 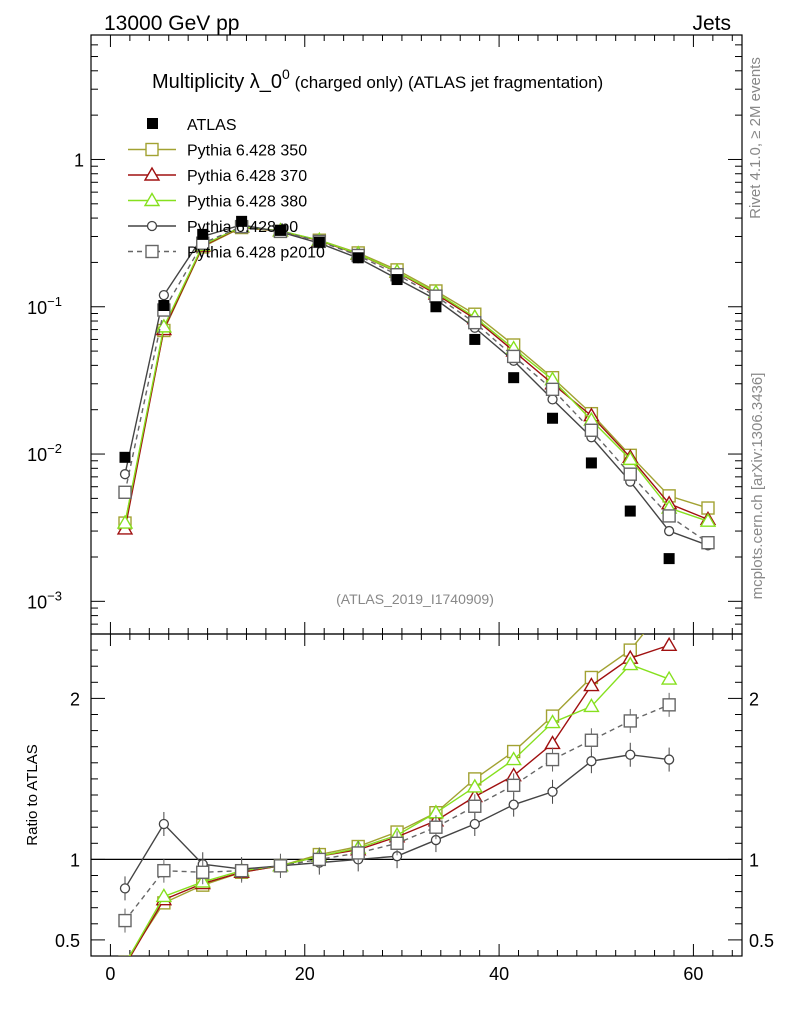 I want to click on legend-label-pythia-6-428-p0: Pythia 6.428 p0, so click(x=242, y=227).